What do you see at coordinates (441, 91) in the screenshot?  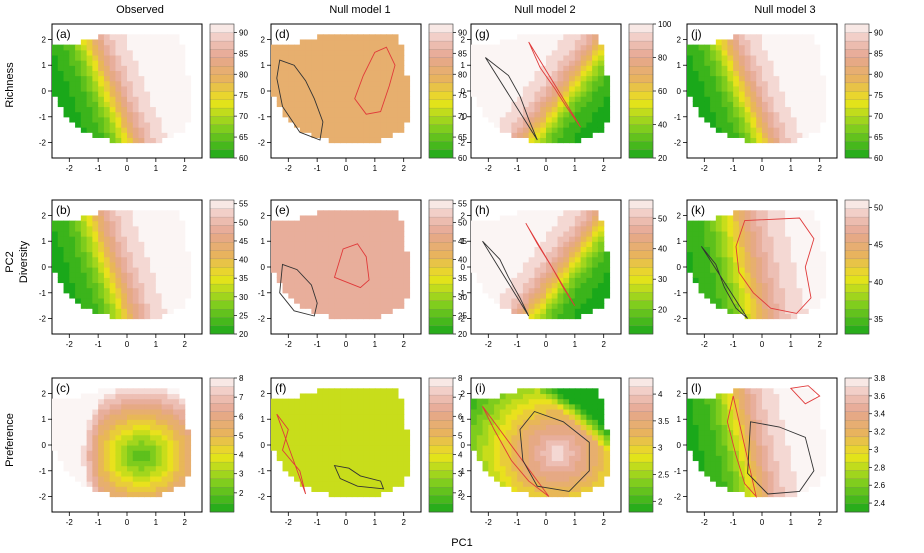 I see `colorbar-frame` at bounding box center [441, 91].